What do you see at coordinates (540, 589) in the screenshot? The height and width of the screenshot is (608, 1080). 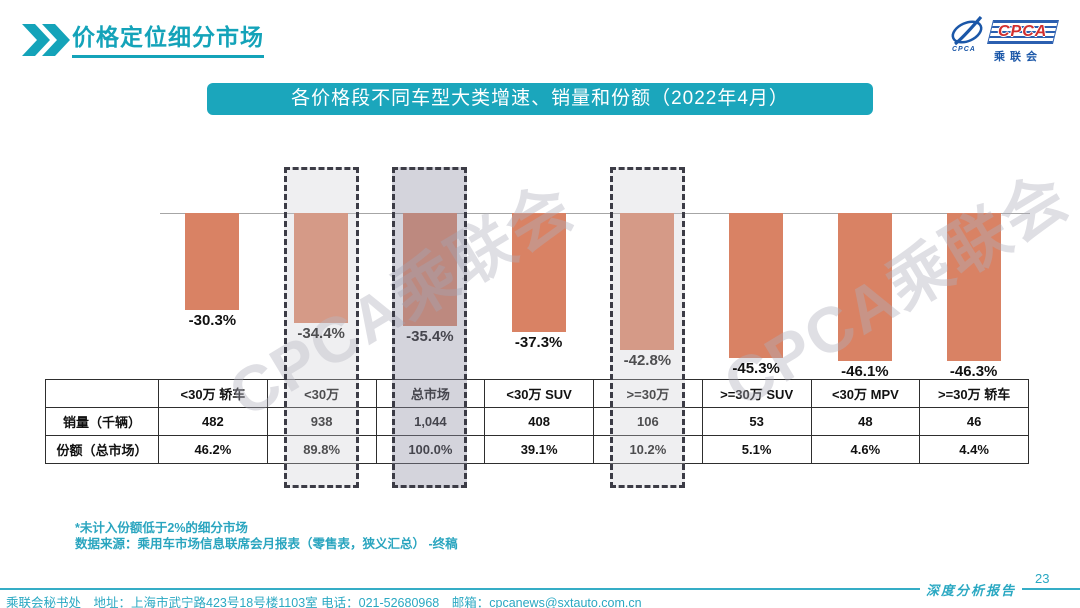 I see `footer-divider` at bounding box center [540, 589].